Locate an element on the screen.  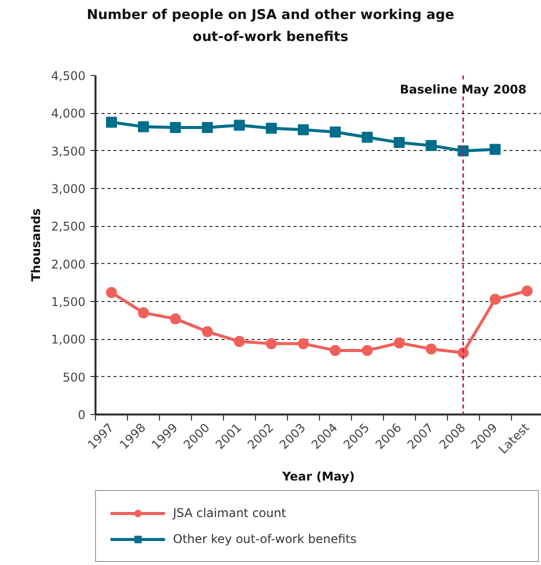
legend-label: JSA claimant count is located at coordinates (230, 513).